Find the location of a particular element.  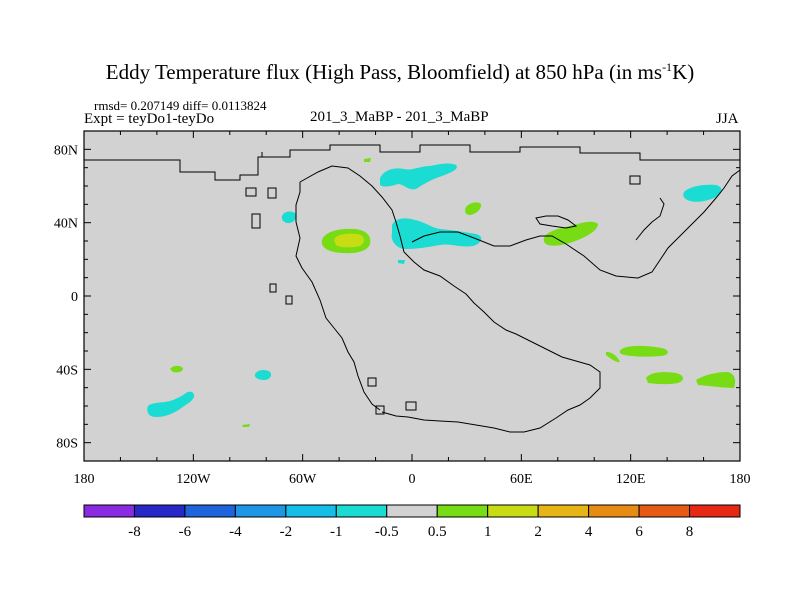

coastline-arctic-islands is located at coordinates (443, 240).